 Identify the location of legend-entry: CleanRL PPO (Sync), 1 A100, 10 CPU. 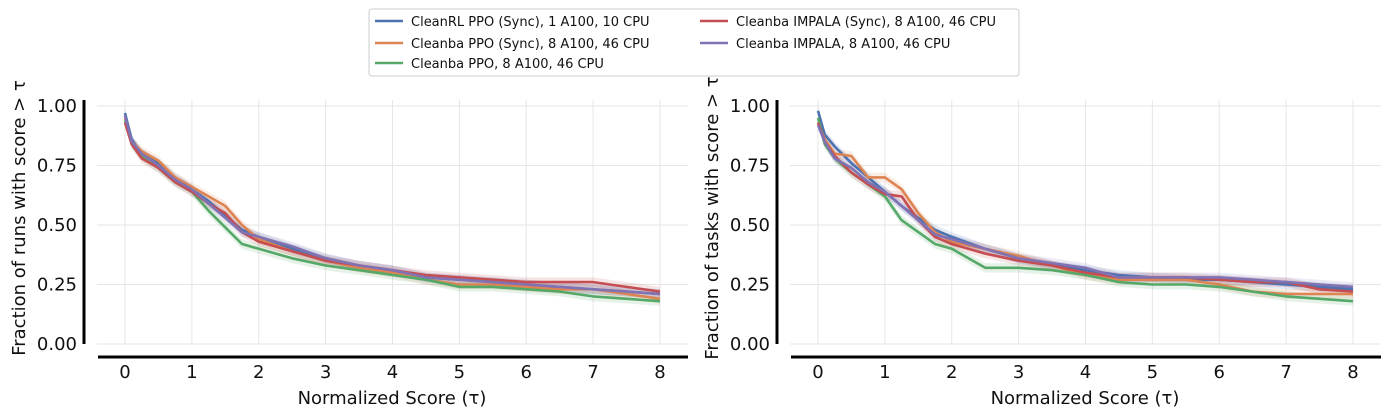
(512, 22).